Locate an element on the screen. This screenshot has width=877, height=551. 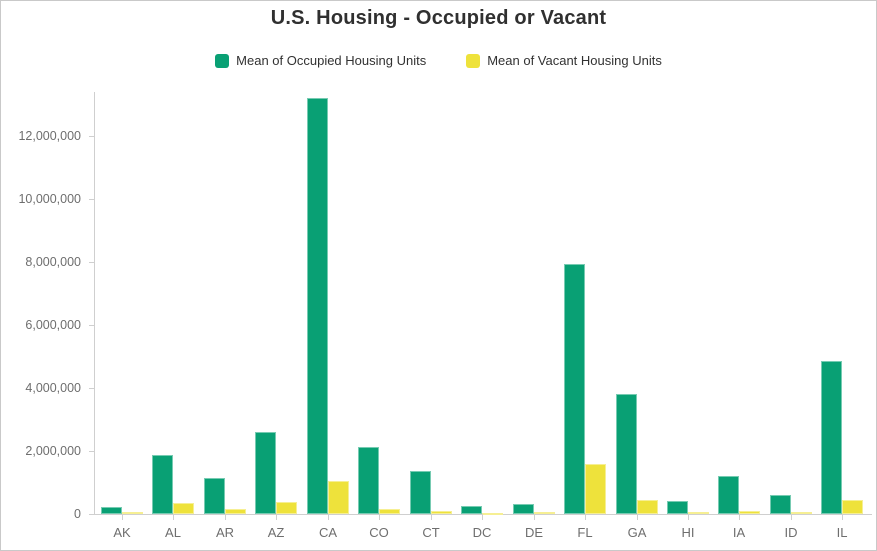
bar-occupied-HI is located at coordinates (677, 507).